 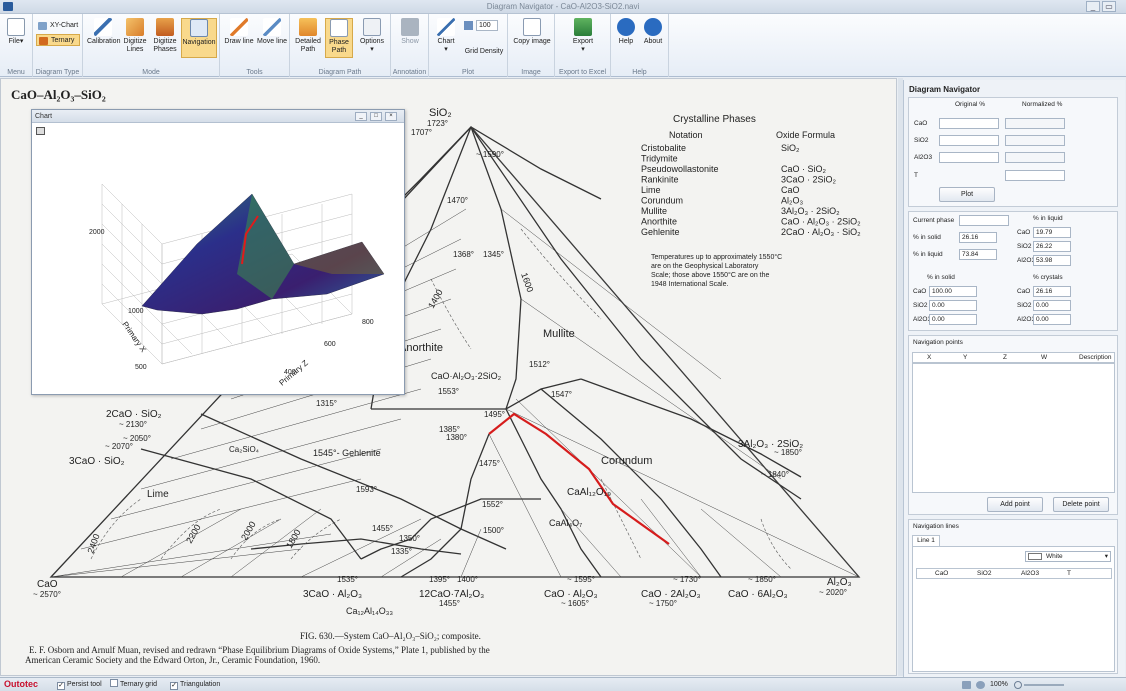 What do you see at coordinates (651, 190) in the screenshot?
I see `legend-notation: Lime` at bounding box center [651, 190].